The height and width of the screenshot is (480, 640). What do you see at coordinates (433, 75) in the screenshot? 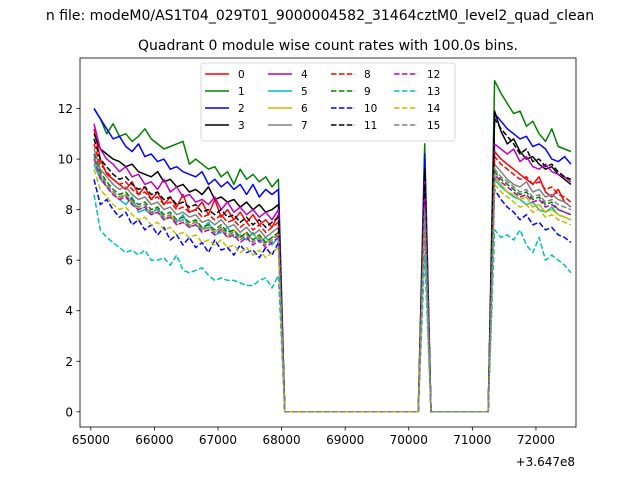
I see `legend-label-12: 12` at bounding box center [433, 75].